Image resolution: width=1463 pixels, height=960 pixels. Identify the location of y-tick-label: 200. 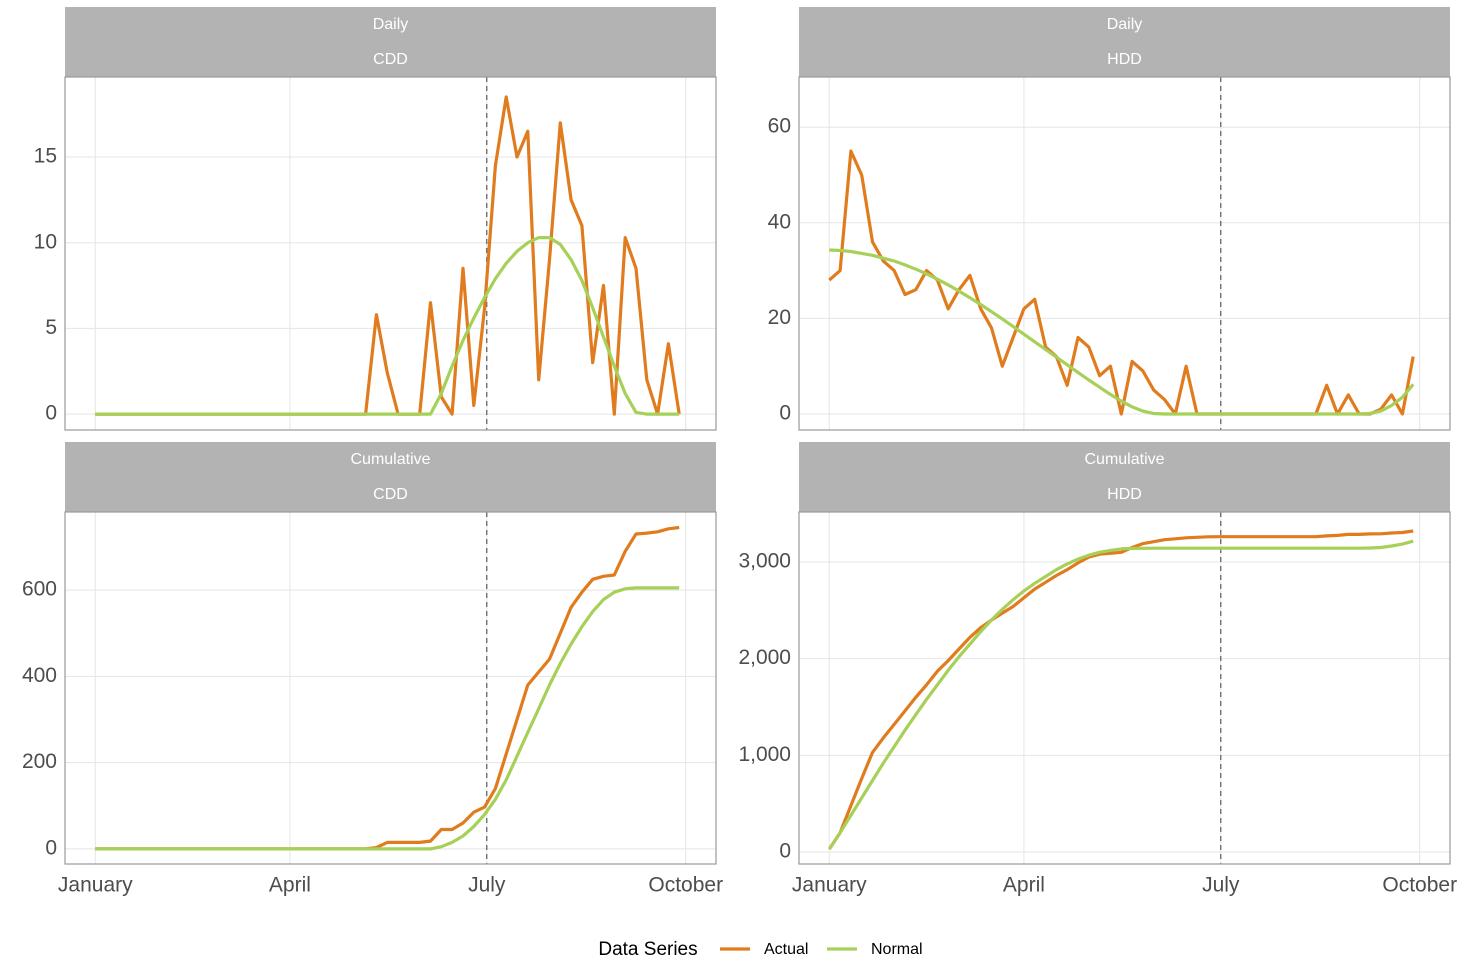
(39, 761).